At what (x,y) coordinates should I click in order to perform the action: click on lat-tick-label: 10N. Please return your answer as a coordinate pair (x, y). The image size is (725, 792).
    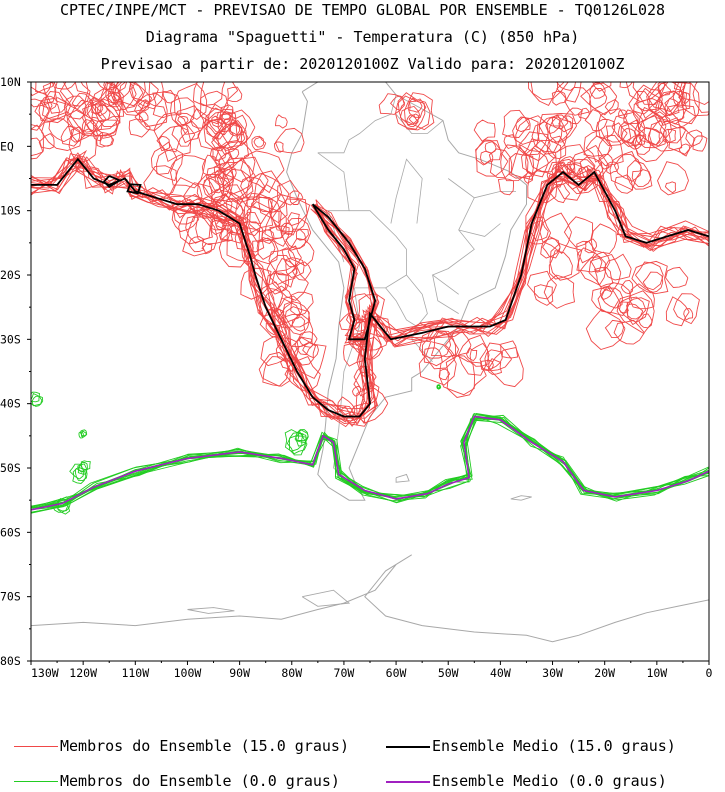
    Looking at the image, I should click on (10, 82).